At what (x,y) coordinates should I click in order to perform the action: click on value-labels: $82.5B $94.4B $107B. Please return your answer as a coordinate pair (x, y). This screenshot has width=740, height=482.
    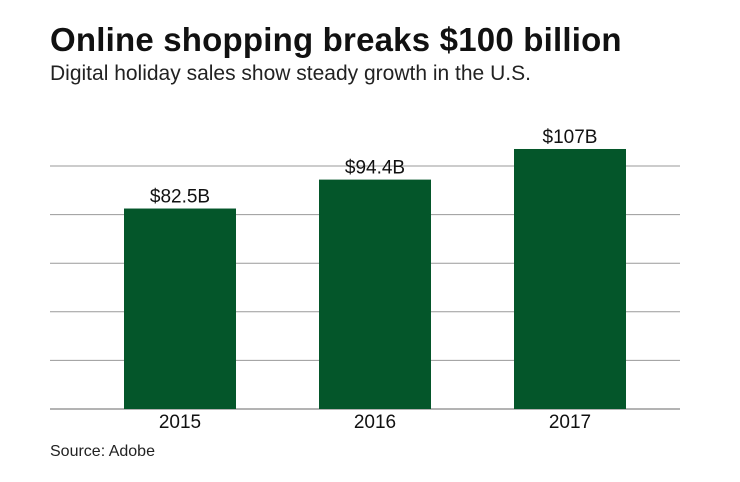
    Looking at the image, I should click on (374, 167).